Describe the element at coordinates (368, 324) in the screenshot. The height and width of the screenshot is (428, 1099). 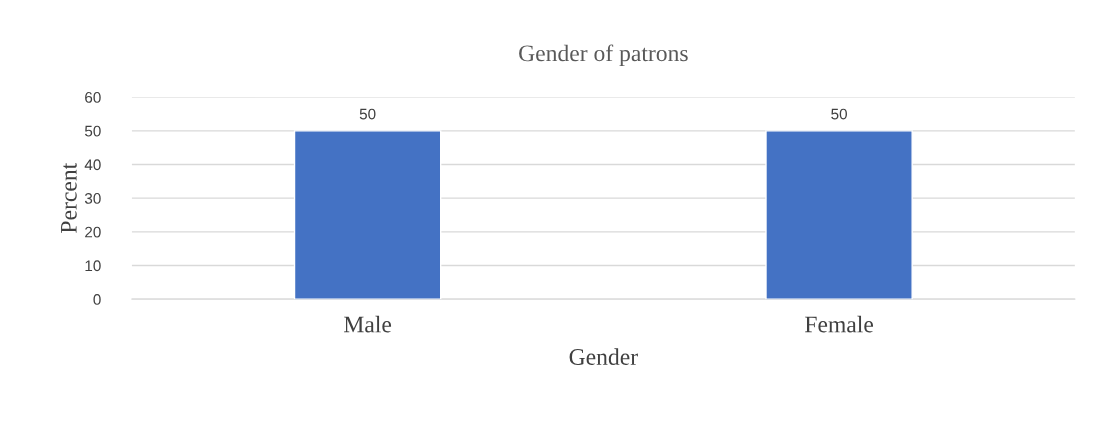
I see `x-tick-label: Male` at that location.